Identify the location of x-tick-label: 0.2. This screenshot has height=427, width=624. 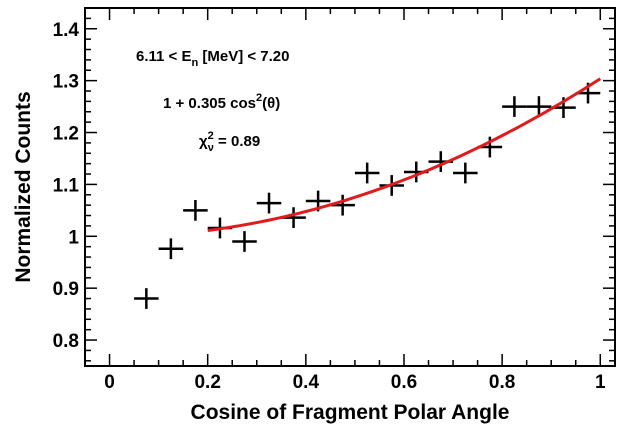
(207, 382).